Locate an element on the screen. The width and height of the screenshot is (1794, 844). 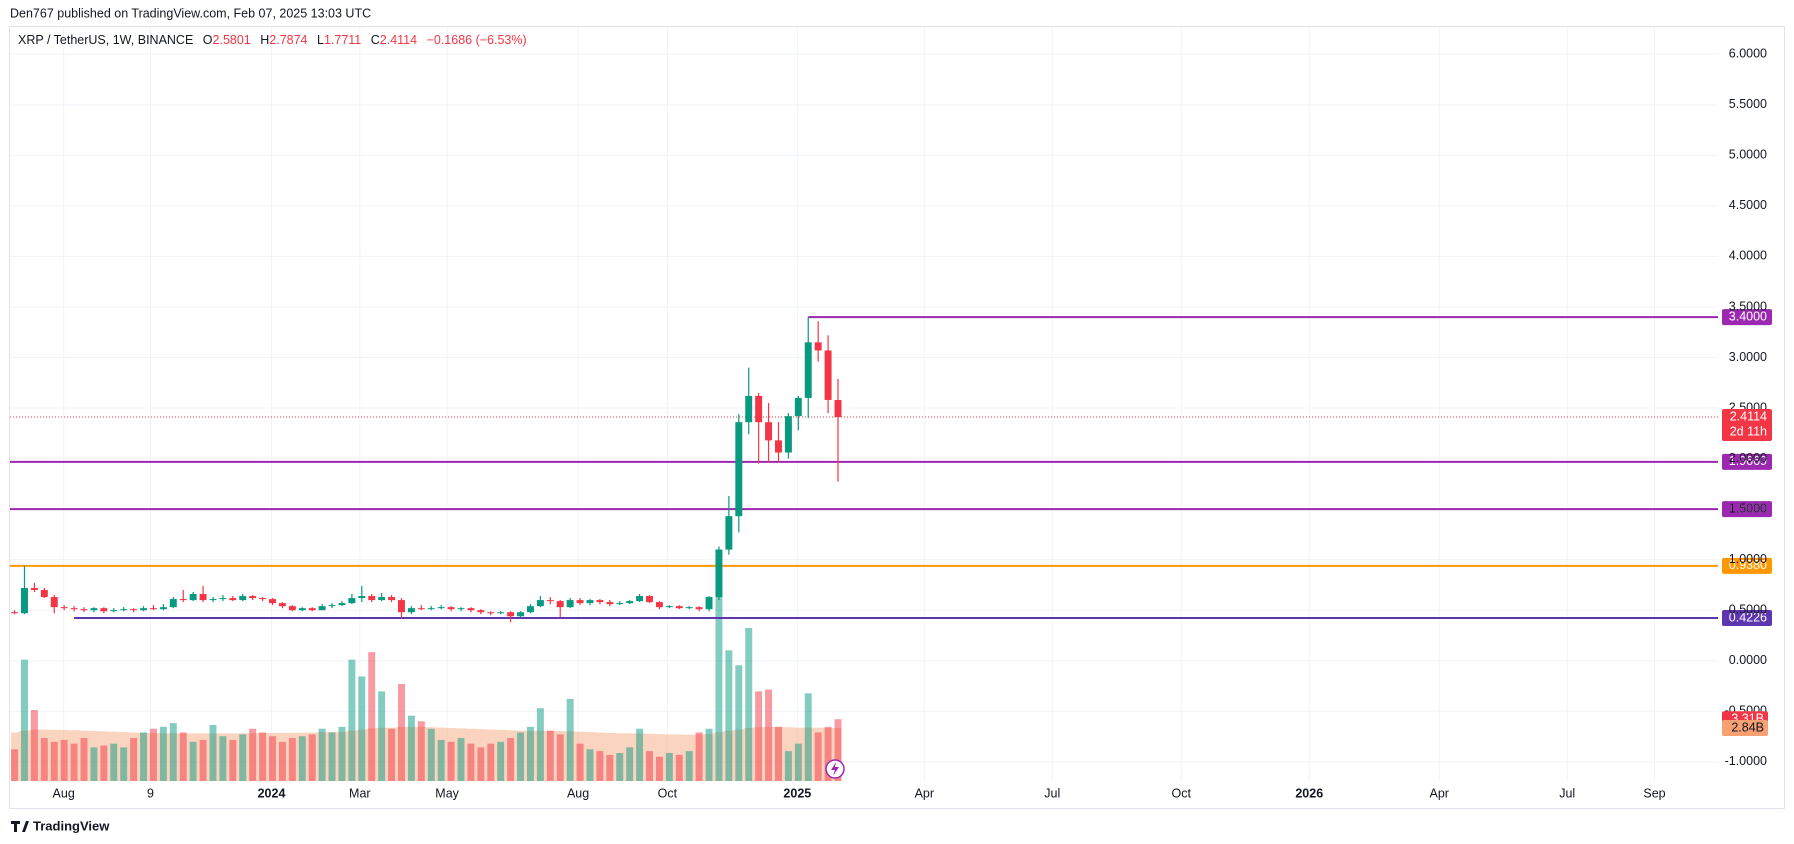
ohlc-value: 2.5801 is located at coordinates (232, 40).